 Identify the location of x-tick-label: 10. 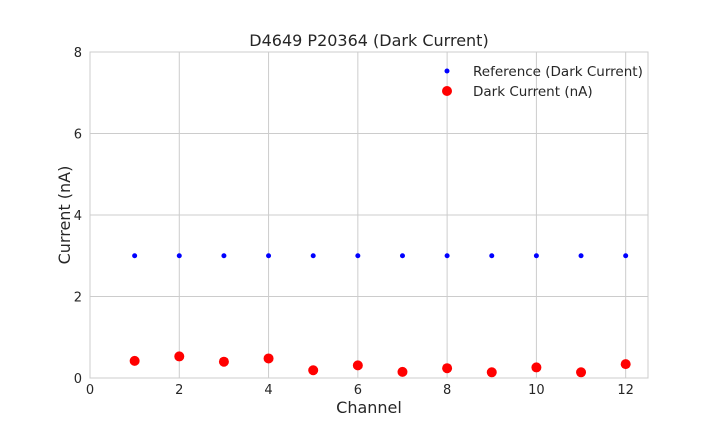
(536, 390).